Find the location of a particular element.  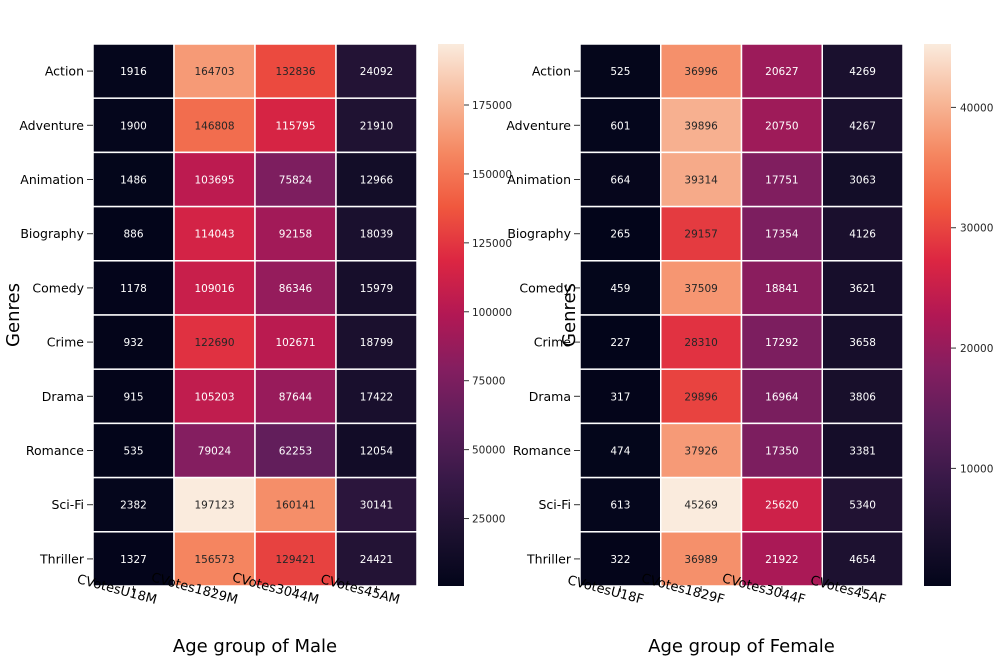

female-cell-comedy-cvotes45af is located at coordinates (862, 288).